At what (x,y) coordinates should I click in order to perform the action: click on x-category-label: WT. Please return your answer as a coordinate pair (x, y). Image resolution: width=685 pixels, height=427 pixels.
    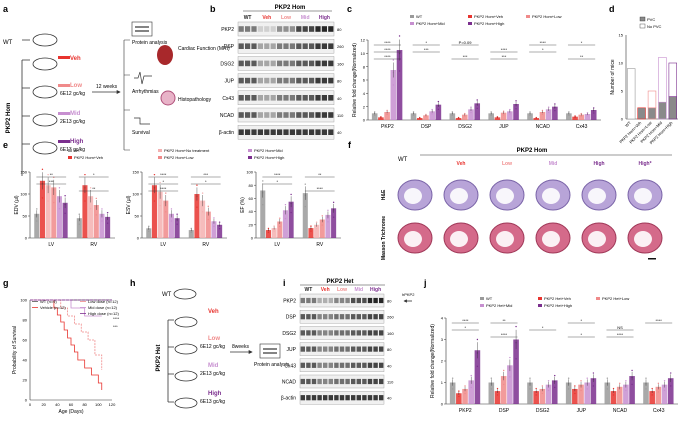
    Looking at the image, I should click on (628, 124).